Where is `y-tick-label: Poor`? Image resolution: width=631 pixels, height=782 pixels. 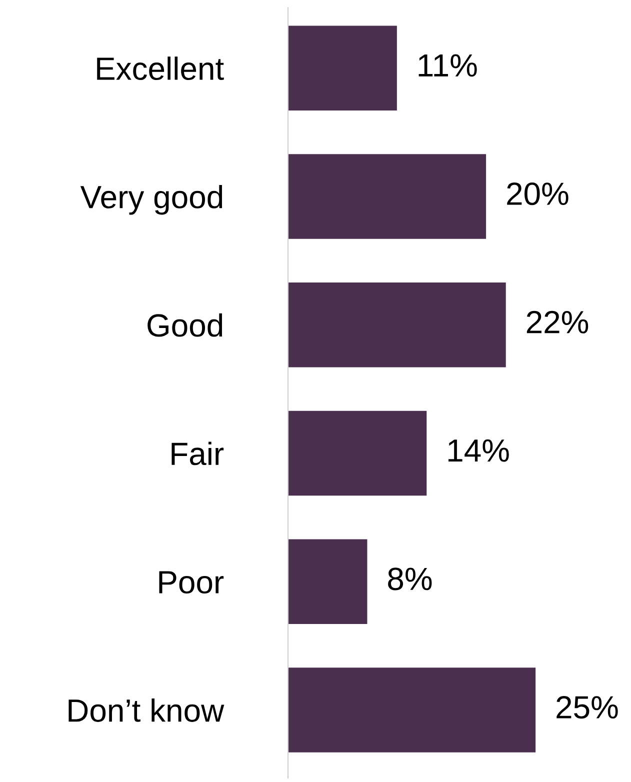
y-tick-label: Poor is located at coordinates (191, 582).